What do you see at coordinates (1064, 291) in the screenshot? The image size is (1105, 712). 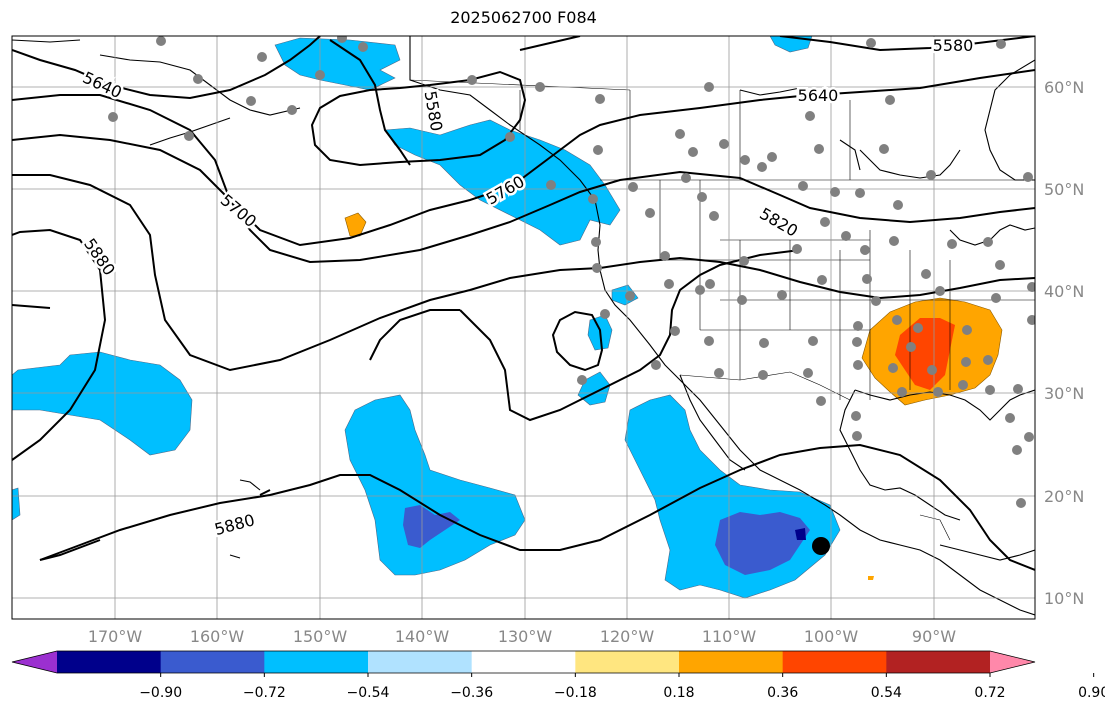 I see `latitude-label: 40°N` at bounding box center [1064, 291].